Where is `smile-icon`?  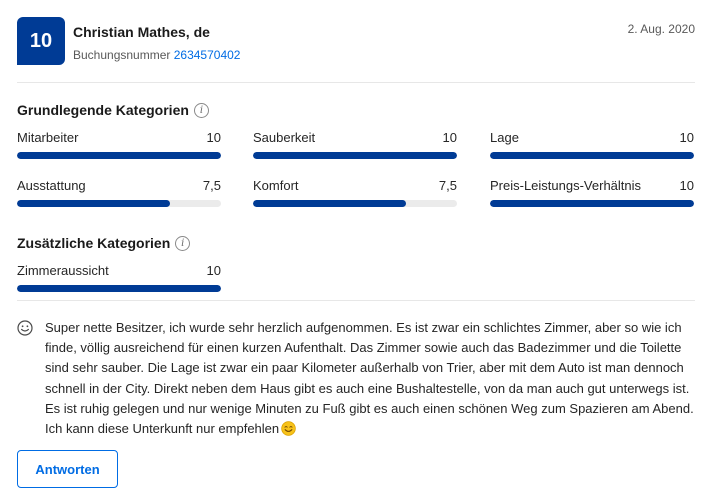 smile-icon is located at coordinates (25, 328).